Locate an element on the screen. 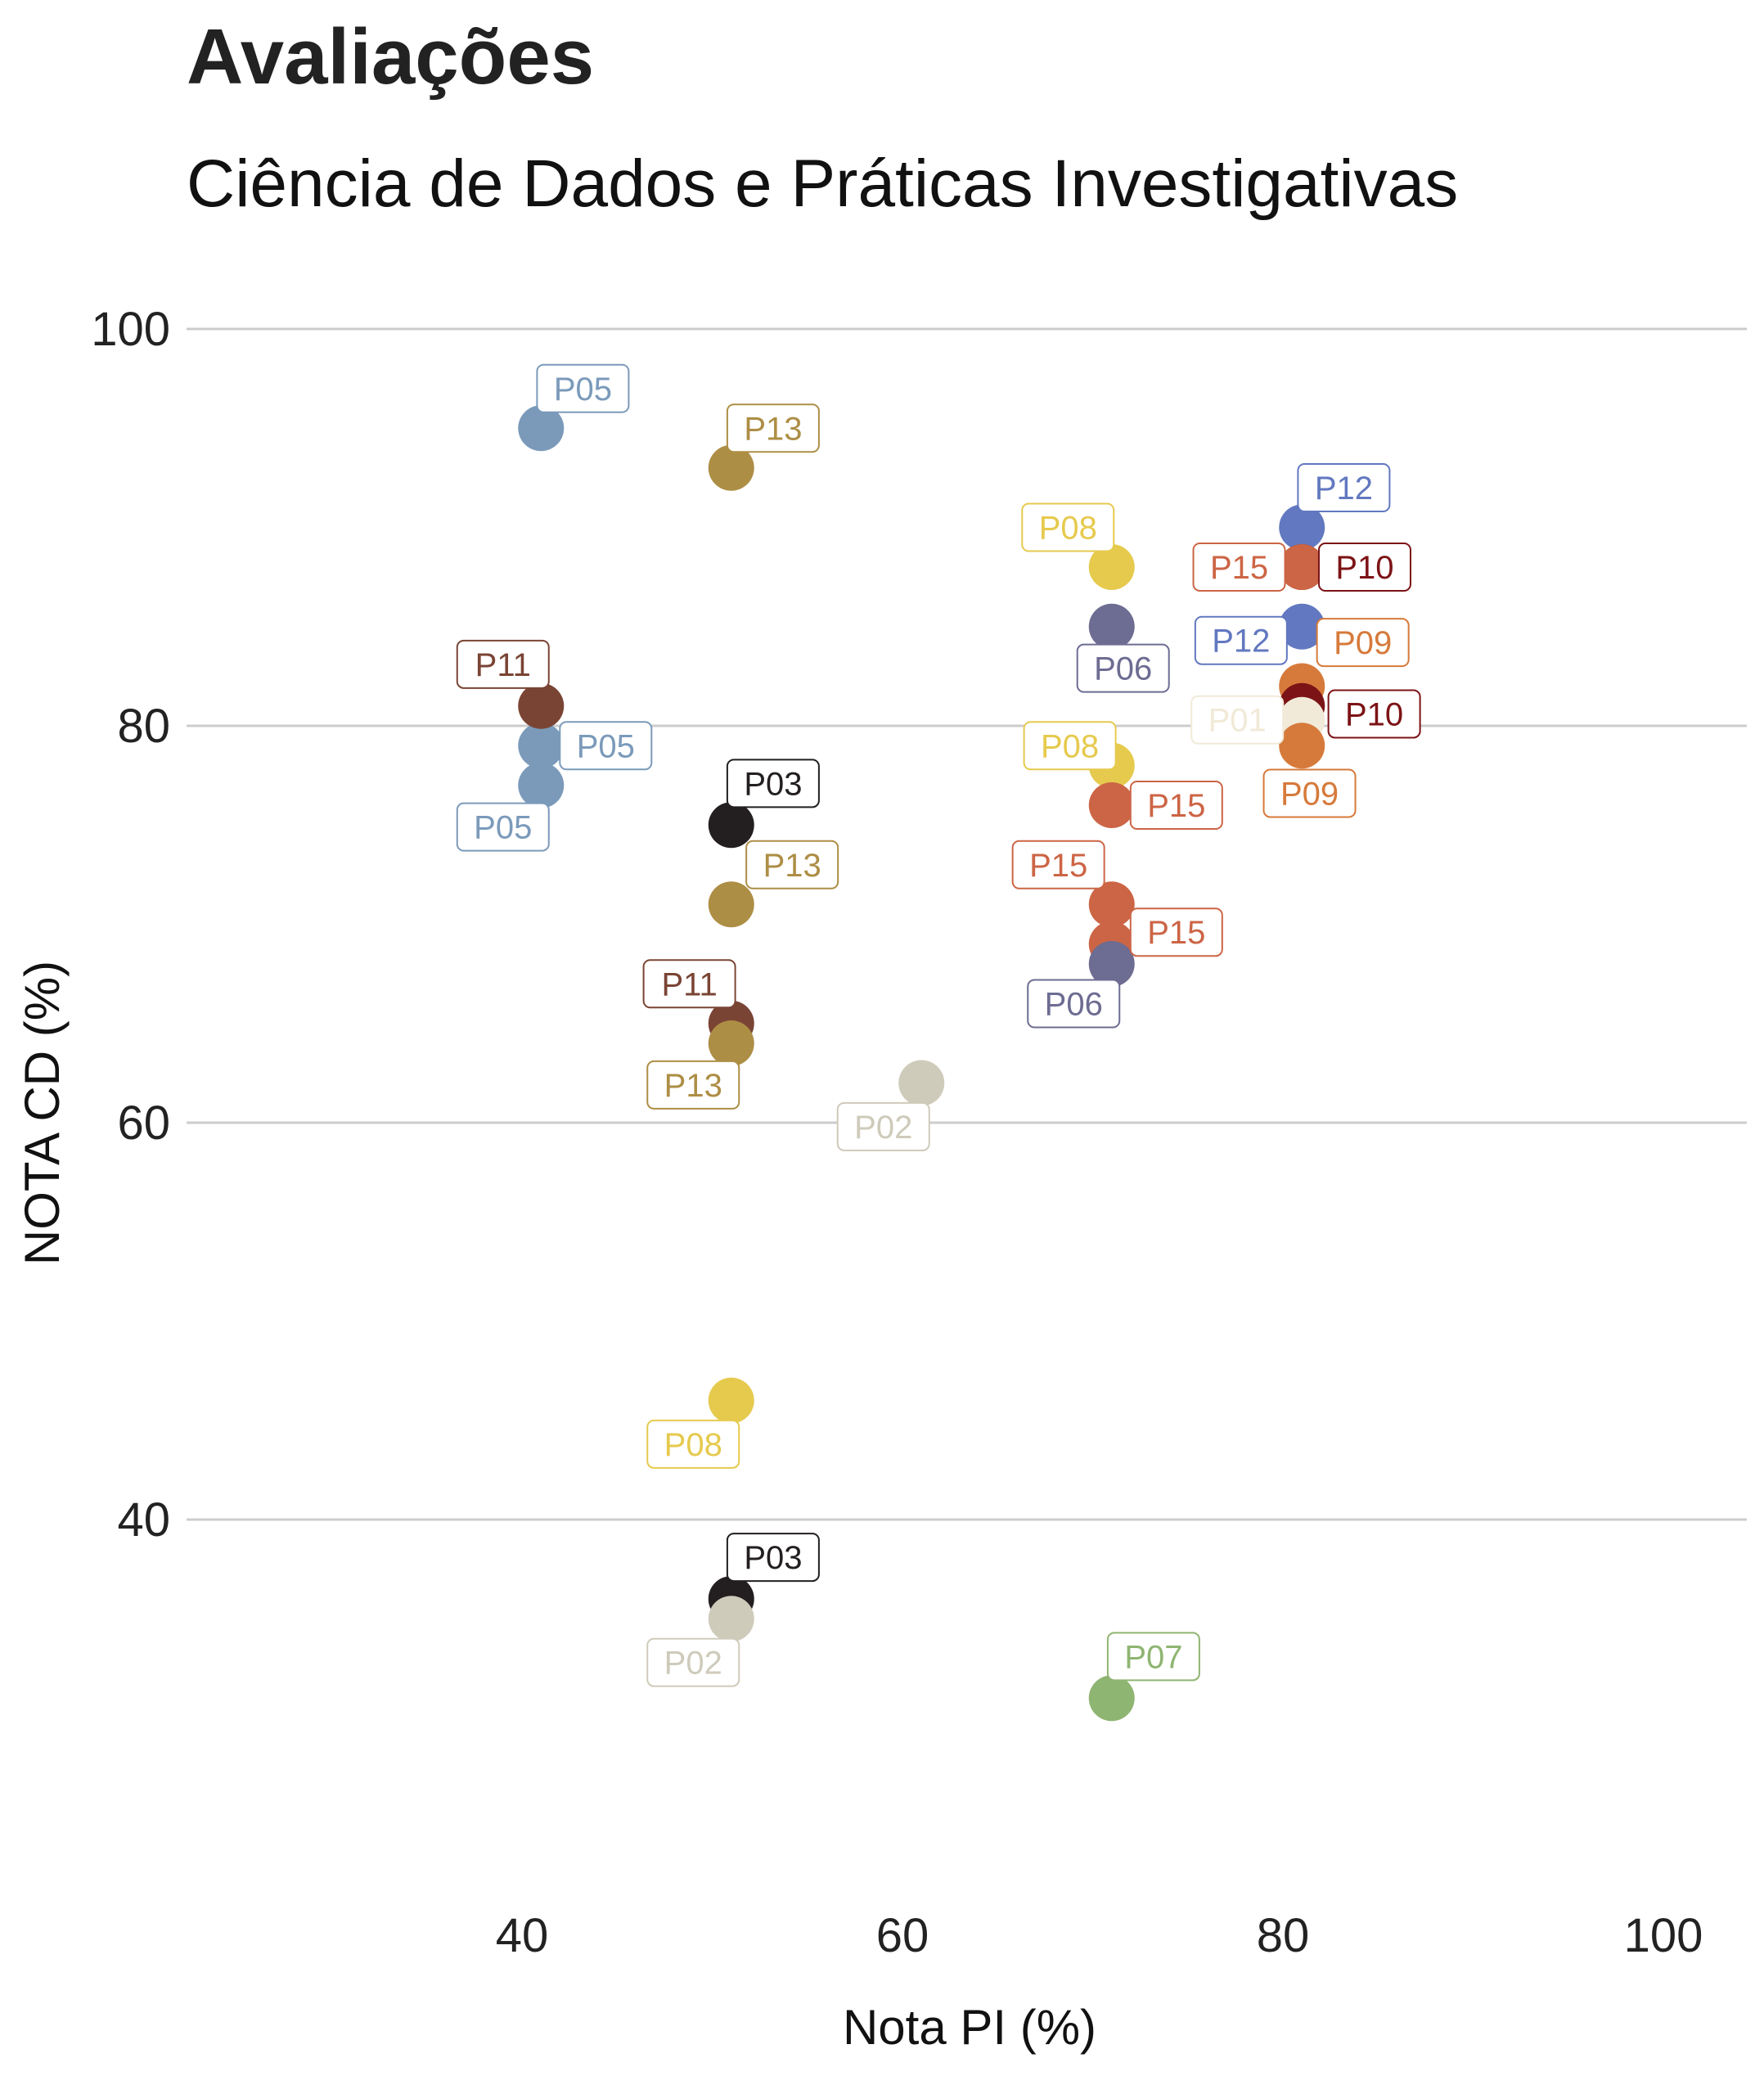 The height and width of the screenshot is (2076, 1764). point-label-p07: P07 is located at coordinates (1153, 1657).